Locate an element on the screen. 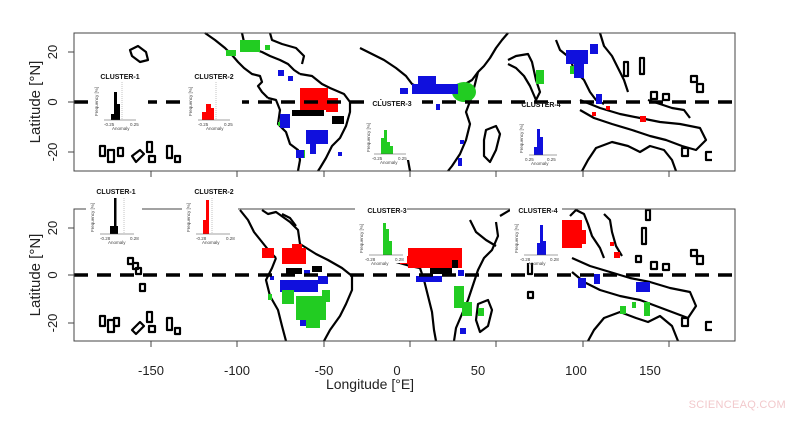 The image size is (800, 421). x-tick-neg150: -150 is located at coordinates (151, 370).